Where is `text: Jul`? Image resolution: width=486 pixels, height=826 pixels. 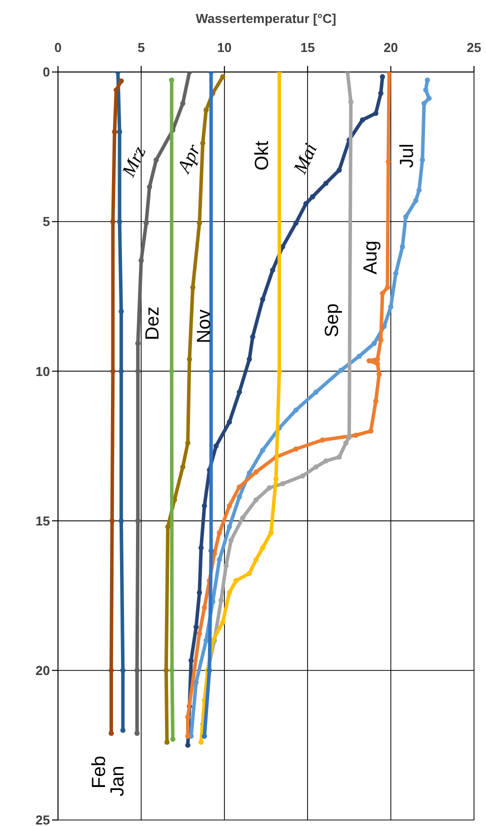
text: Jul is located at coordinates (407, 156).